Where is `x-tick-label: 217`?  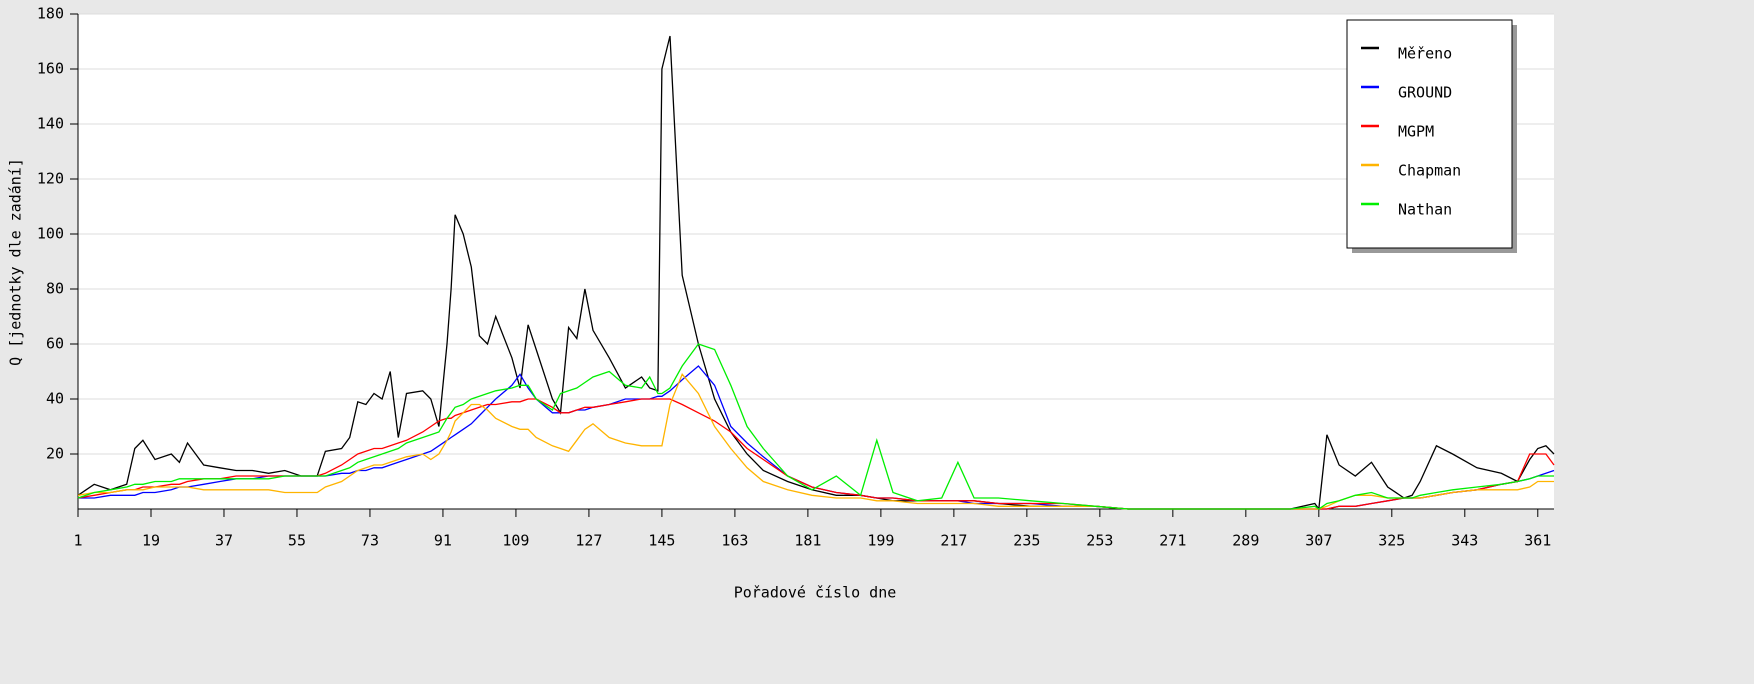 x-tick-label: 217 is located at coordinates (953, 541).